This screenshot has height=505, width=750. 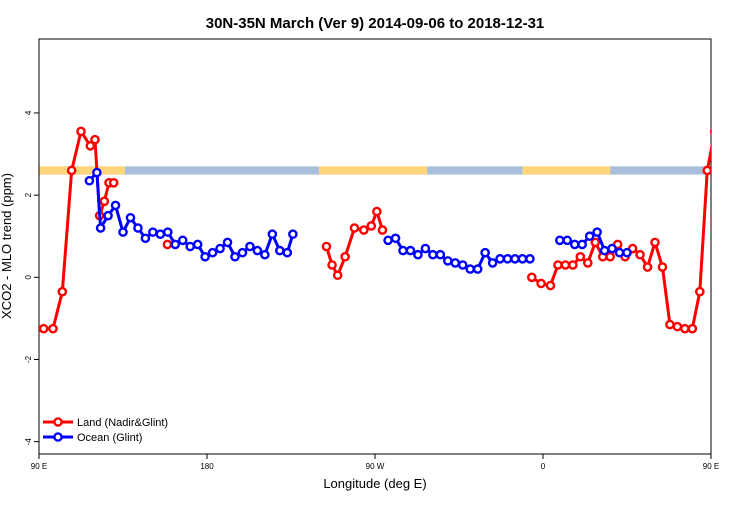 I want to click on x-tick-label: 180, so click(x=207, y=466).